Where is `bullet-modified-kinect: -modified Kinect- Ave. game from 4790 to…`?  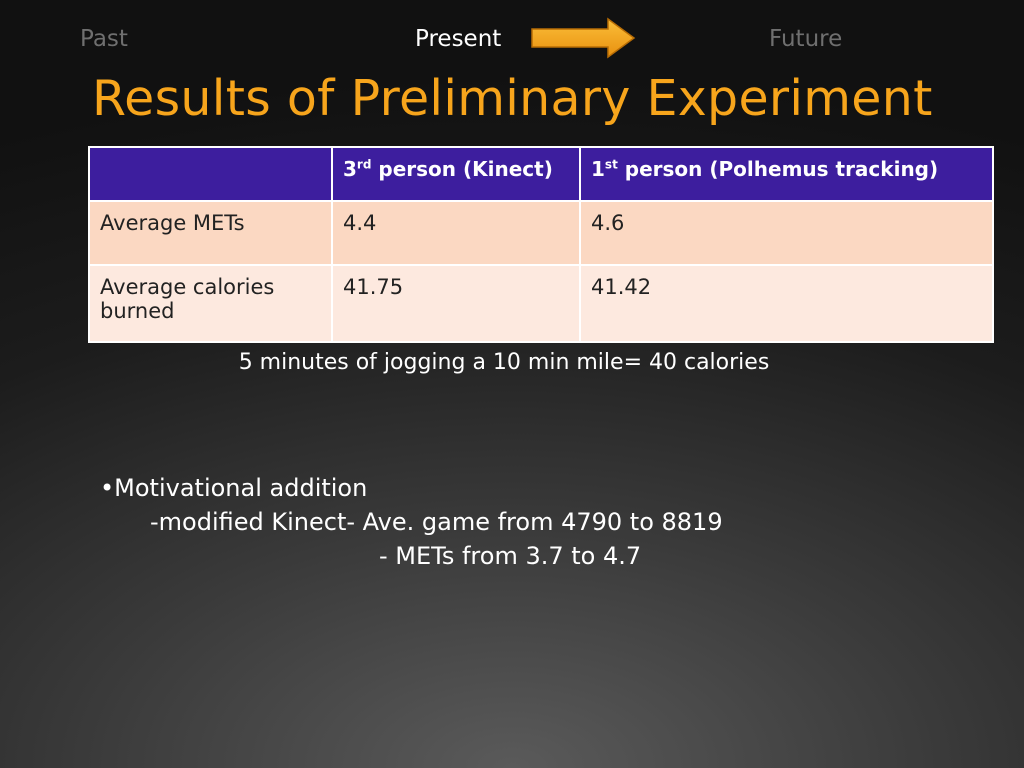
bullet-modified-kinect: -modified Kinect- Ave. game from 4790 to… is located at coordinates (436, 522).